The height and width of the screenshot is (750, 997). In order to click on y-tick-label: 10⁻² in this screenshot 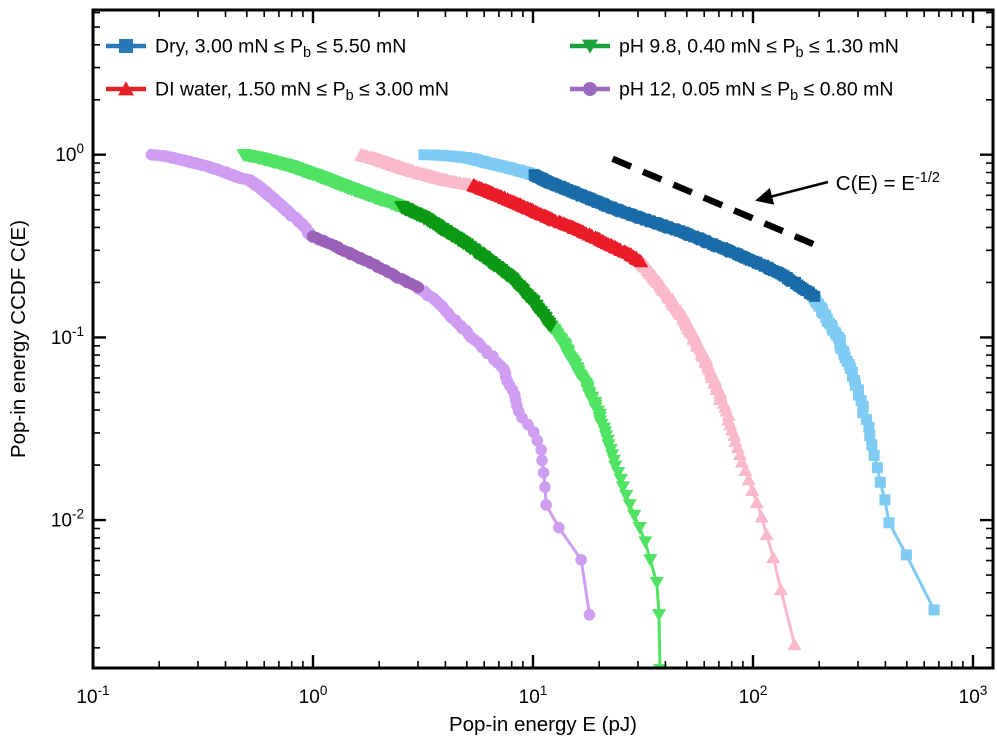, I will do `click(67, 519)`.